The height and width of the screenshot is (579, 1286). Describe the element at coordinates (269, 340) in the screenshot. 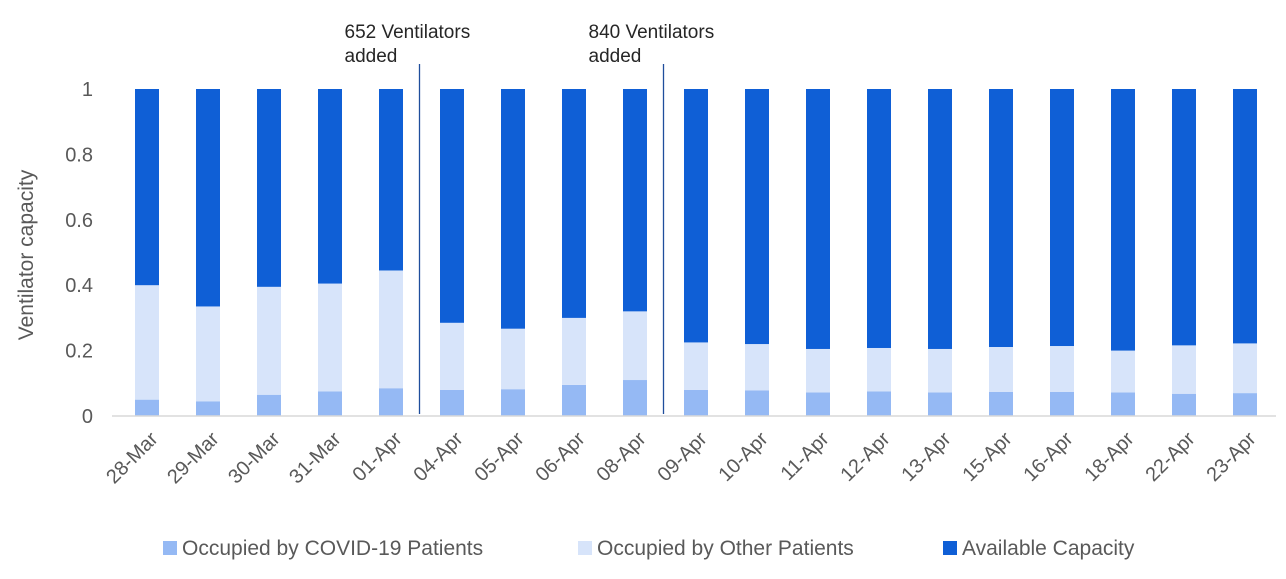

I see `bar-segment-2-30-Mar` at that location.